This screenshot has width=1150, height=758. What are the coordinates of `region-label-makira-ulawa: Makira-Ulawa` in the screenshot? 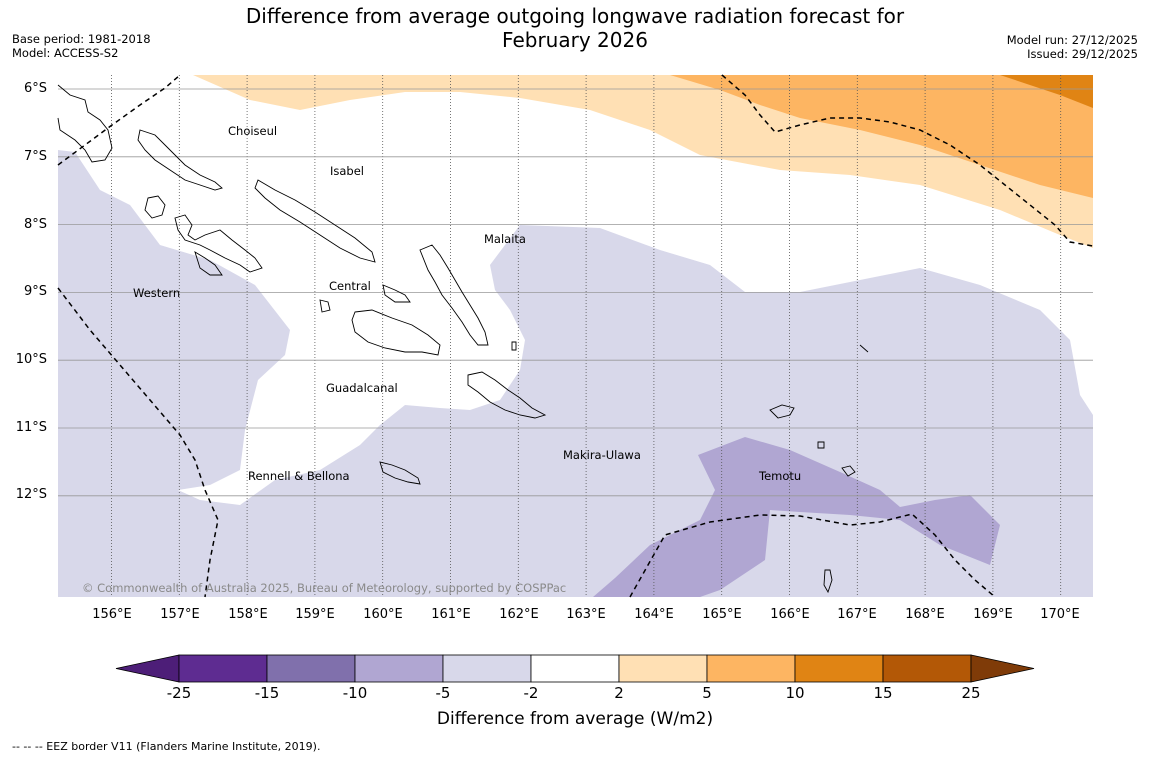 It's located at (602, 455).